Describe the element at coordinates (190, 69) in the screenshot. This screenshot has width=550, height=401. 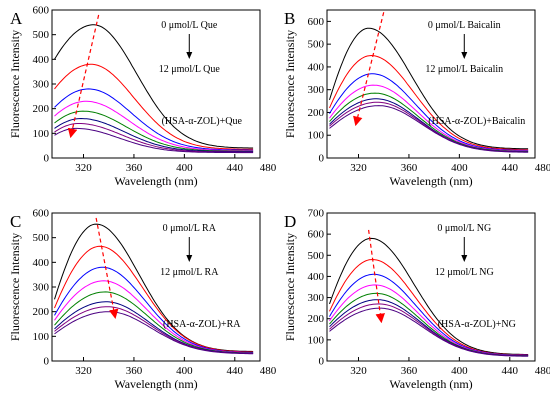
I see `legend-end: 12 μmol/L Que` at that location.